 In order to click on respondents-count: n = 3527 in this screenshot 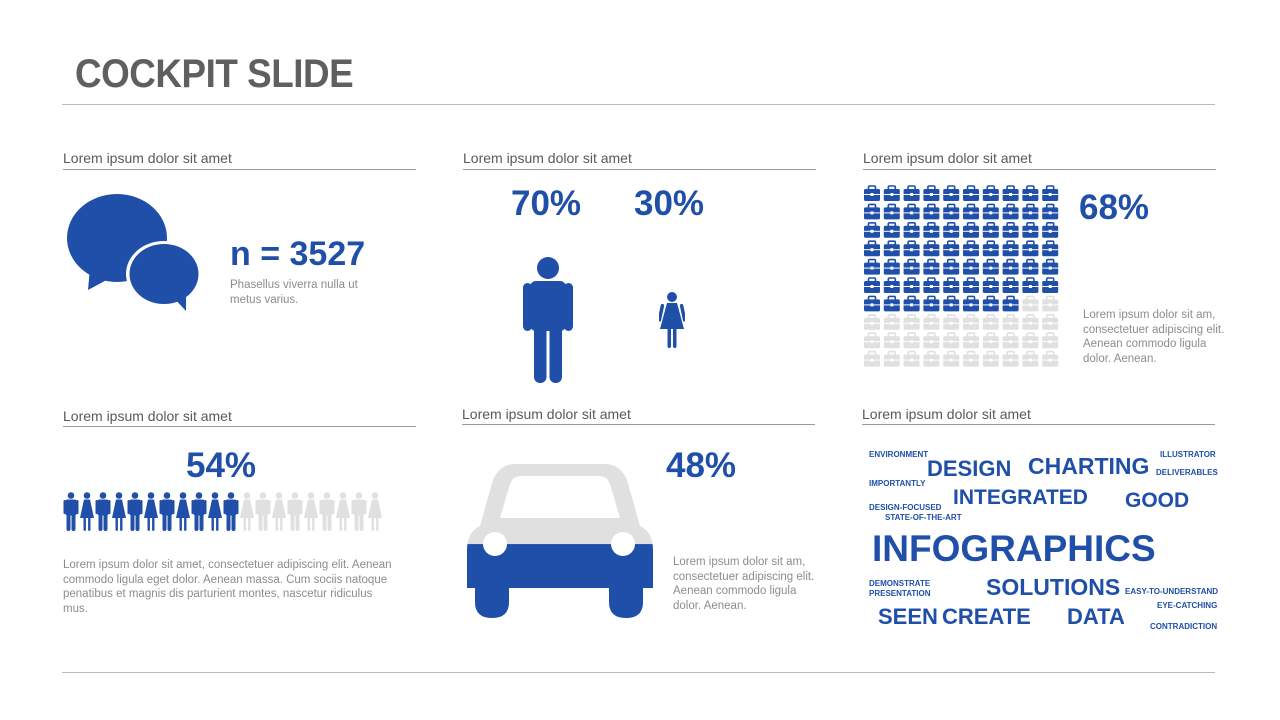, I will do `click(298, 254)`.